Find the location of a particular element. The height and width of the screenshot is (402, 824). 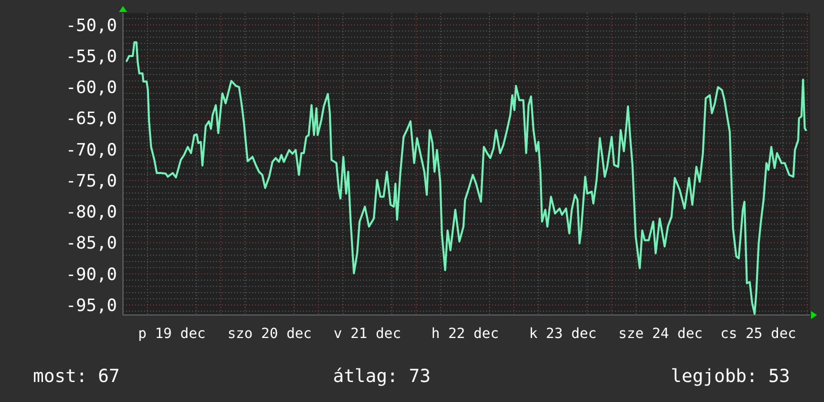

y-tick-label: -85,0 is located at coordinates (91, 244).